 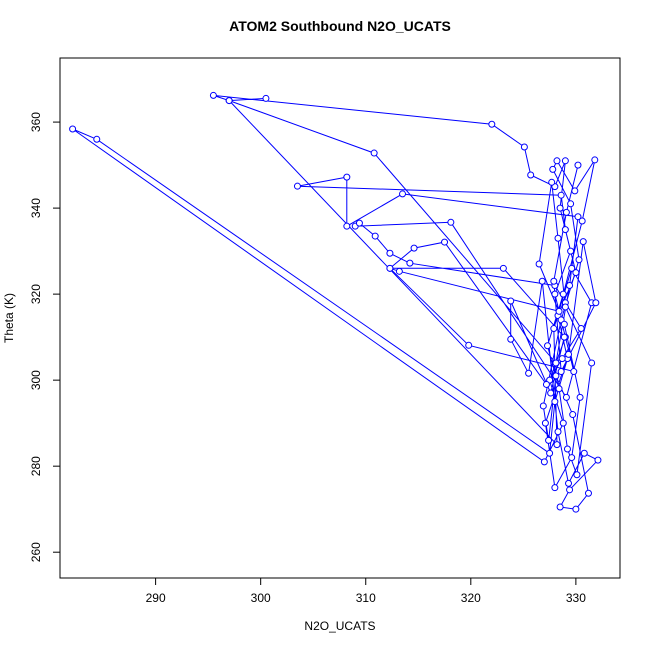 I want to click on x-tick-label: 290, so click(x=156, y=598).